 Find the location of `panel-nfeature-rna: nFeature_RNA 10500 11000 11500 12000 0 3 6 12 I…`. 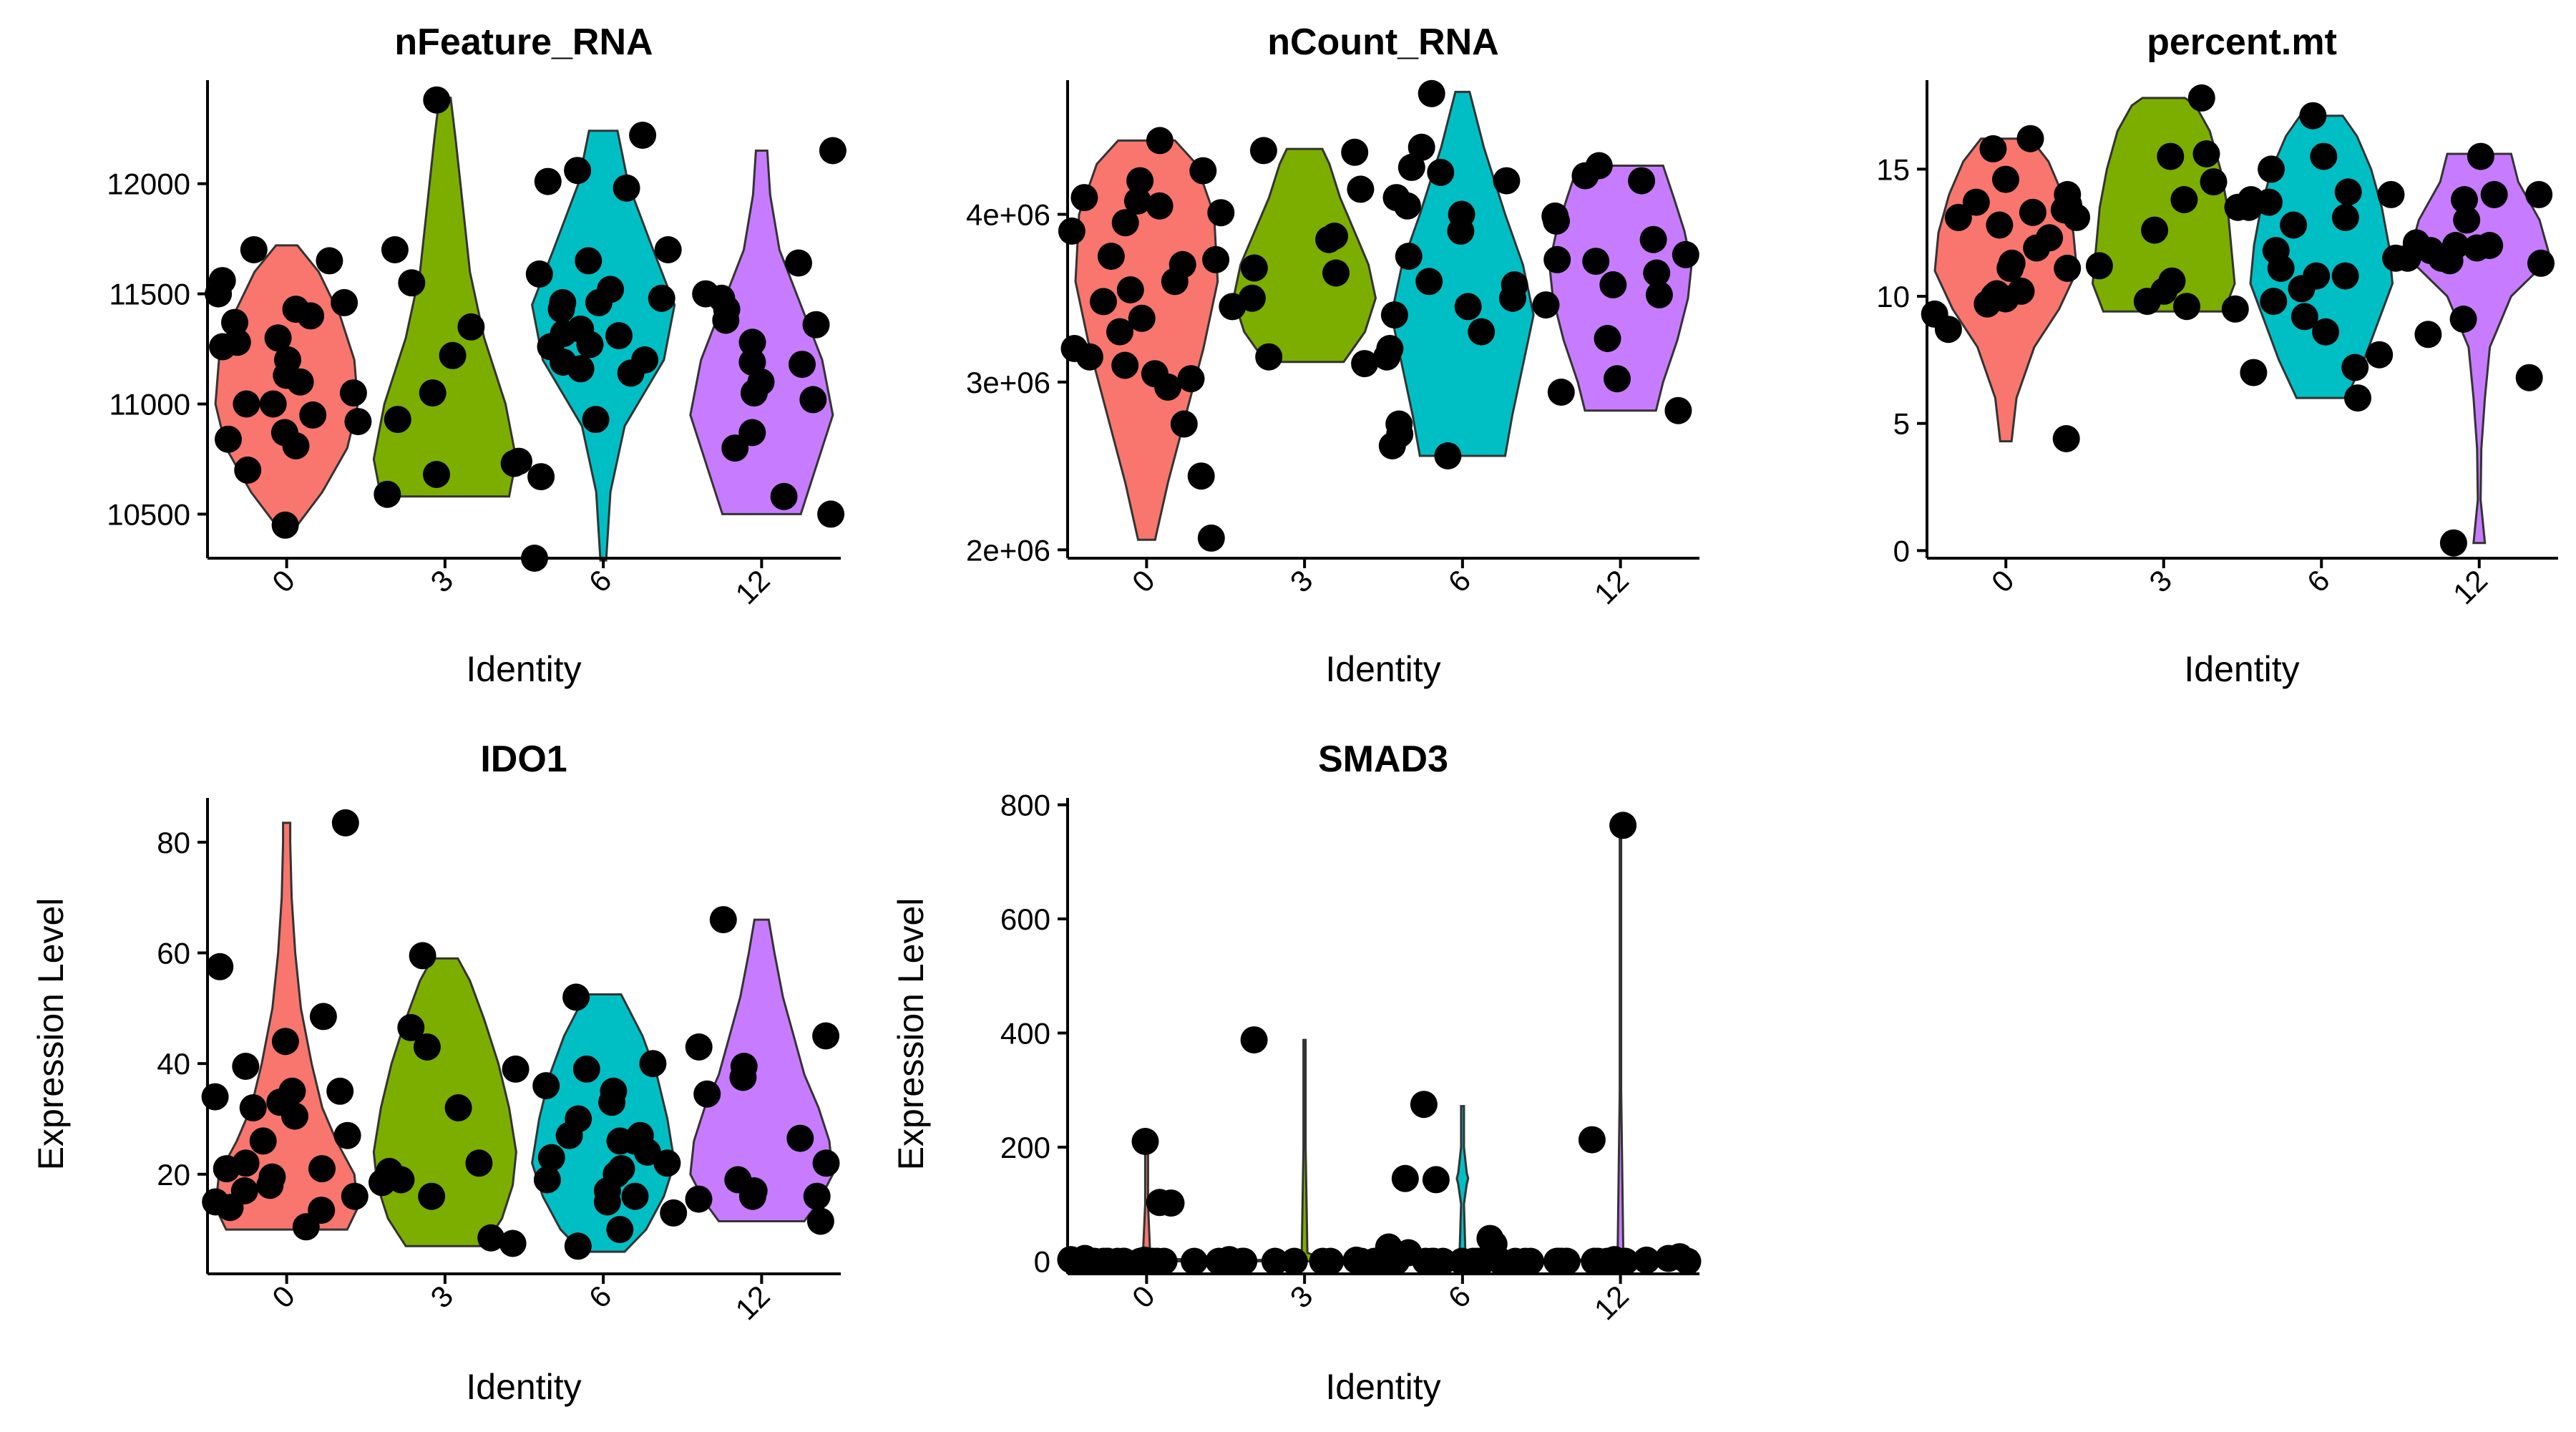

panel-nfeature-rna: nFeature_RNA 10500 11000 11500 12000 0 3 6 12 I… is located at coordinates (477, 355).